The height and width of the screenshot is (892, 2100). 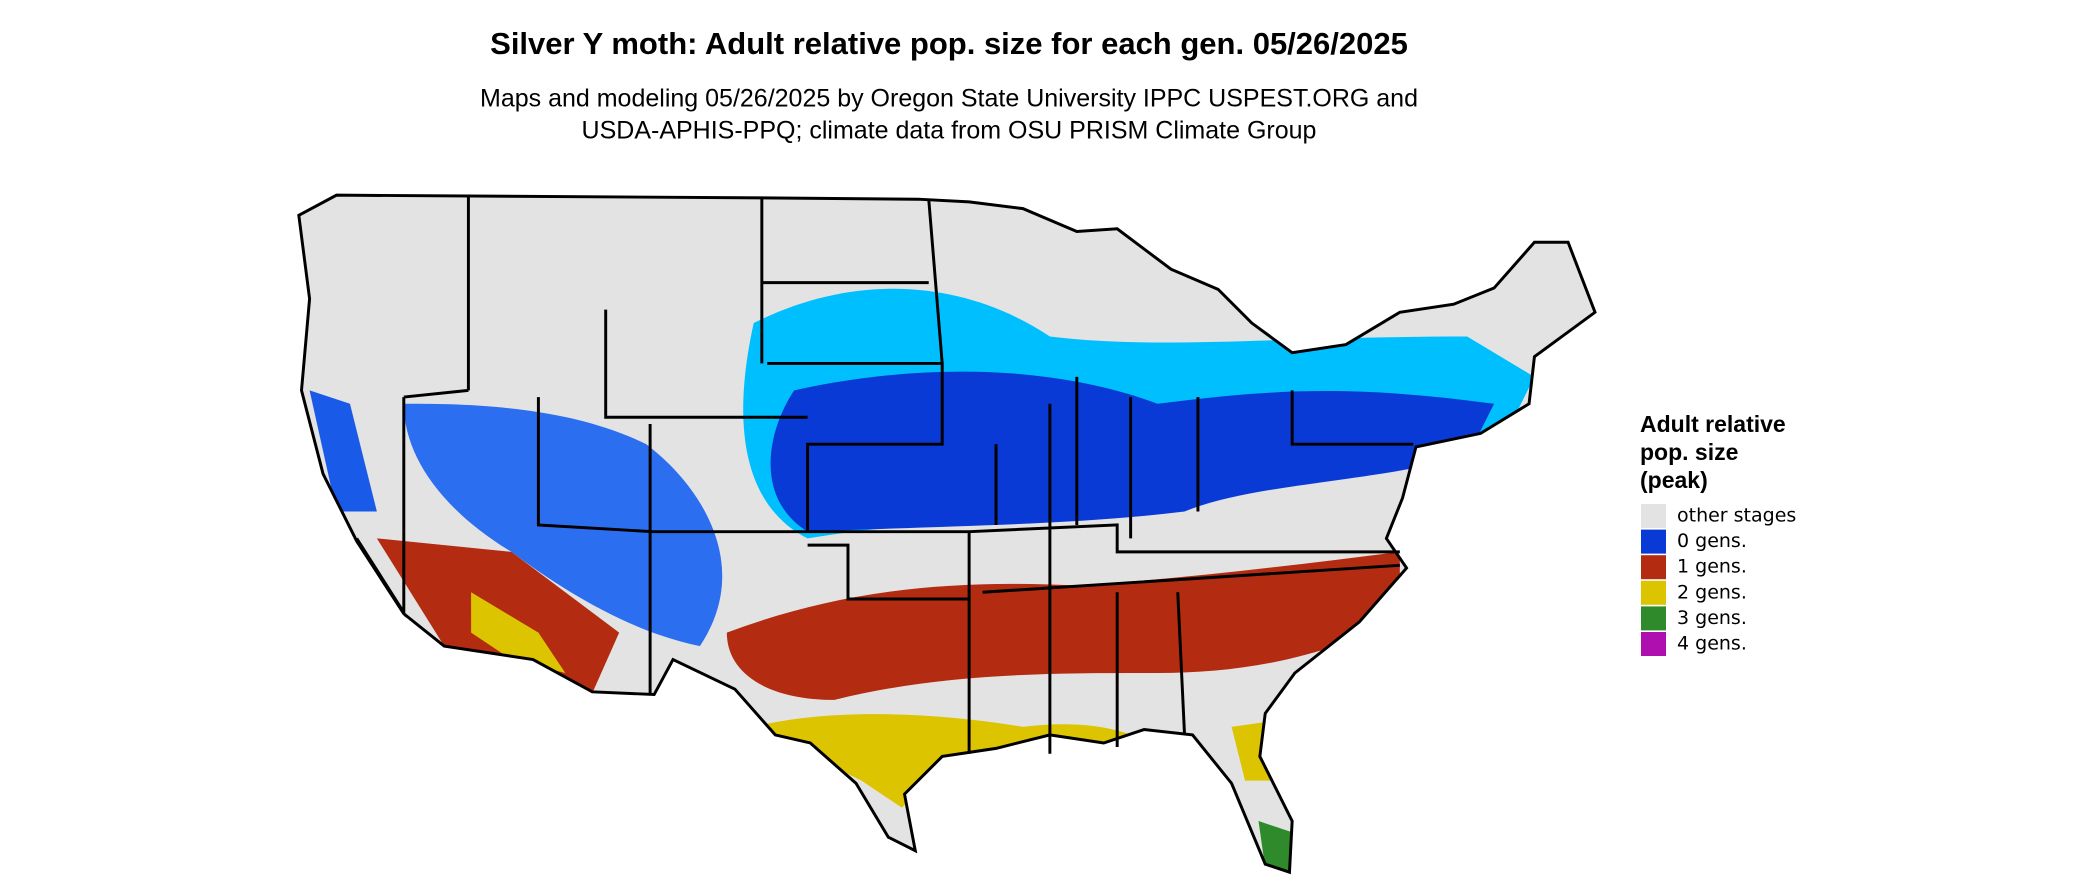 I want to click on region-2-gens-az, so click(x=518, y=632).